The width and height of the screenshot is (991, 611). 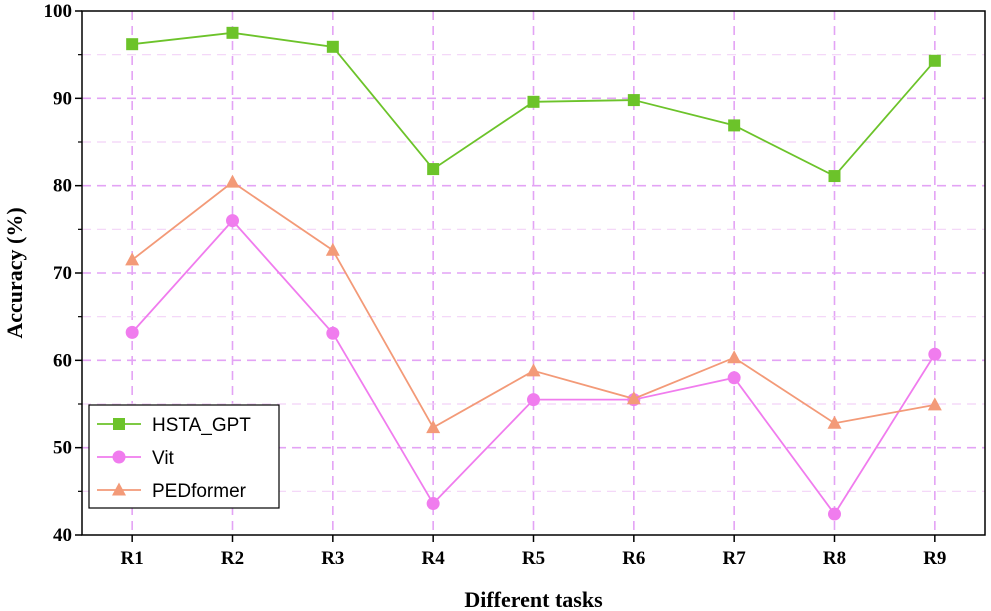 What do you see at coordinates (62, 360) in the screenshot?
I see `y-tick-label: 60` at bounding box center [62, 360].